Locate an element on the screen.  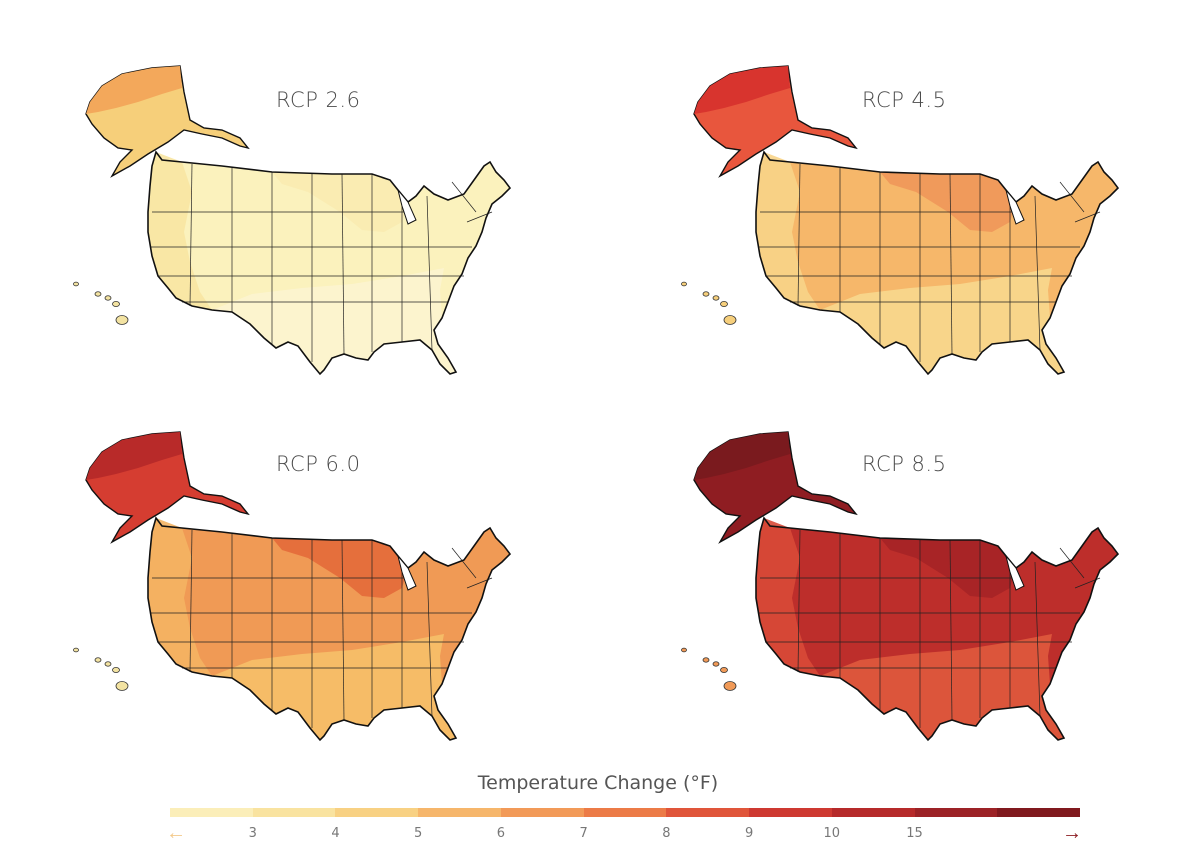
legend-title: Temperature Change (°F) is located at coordinates (598, 783).